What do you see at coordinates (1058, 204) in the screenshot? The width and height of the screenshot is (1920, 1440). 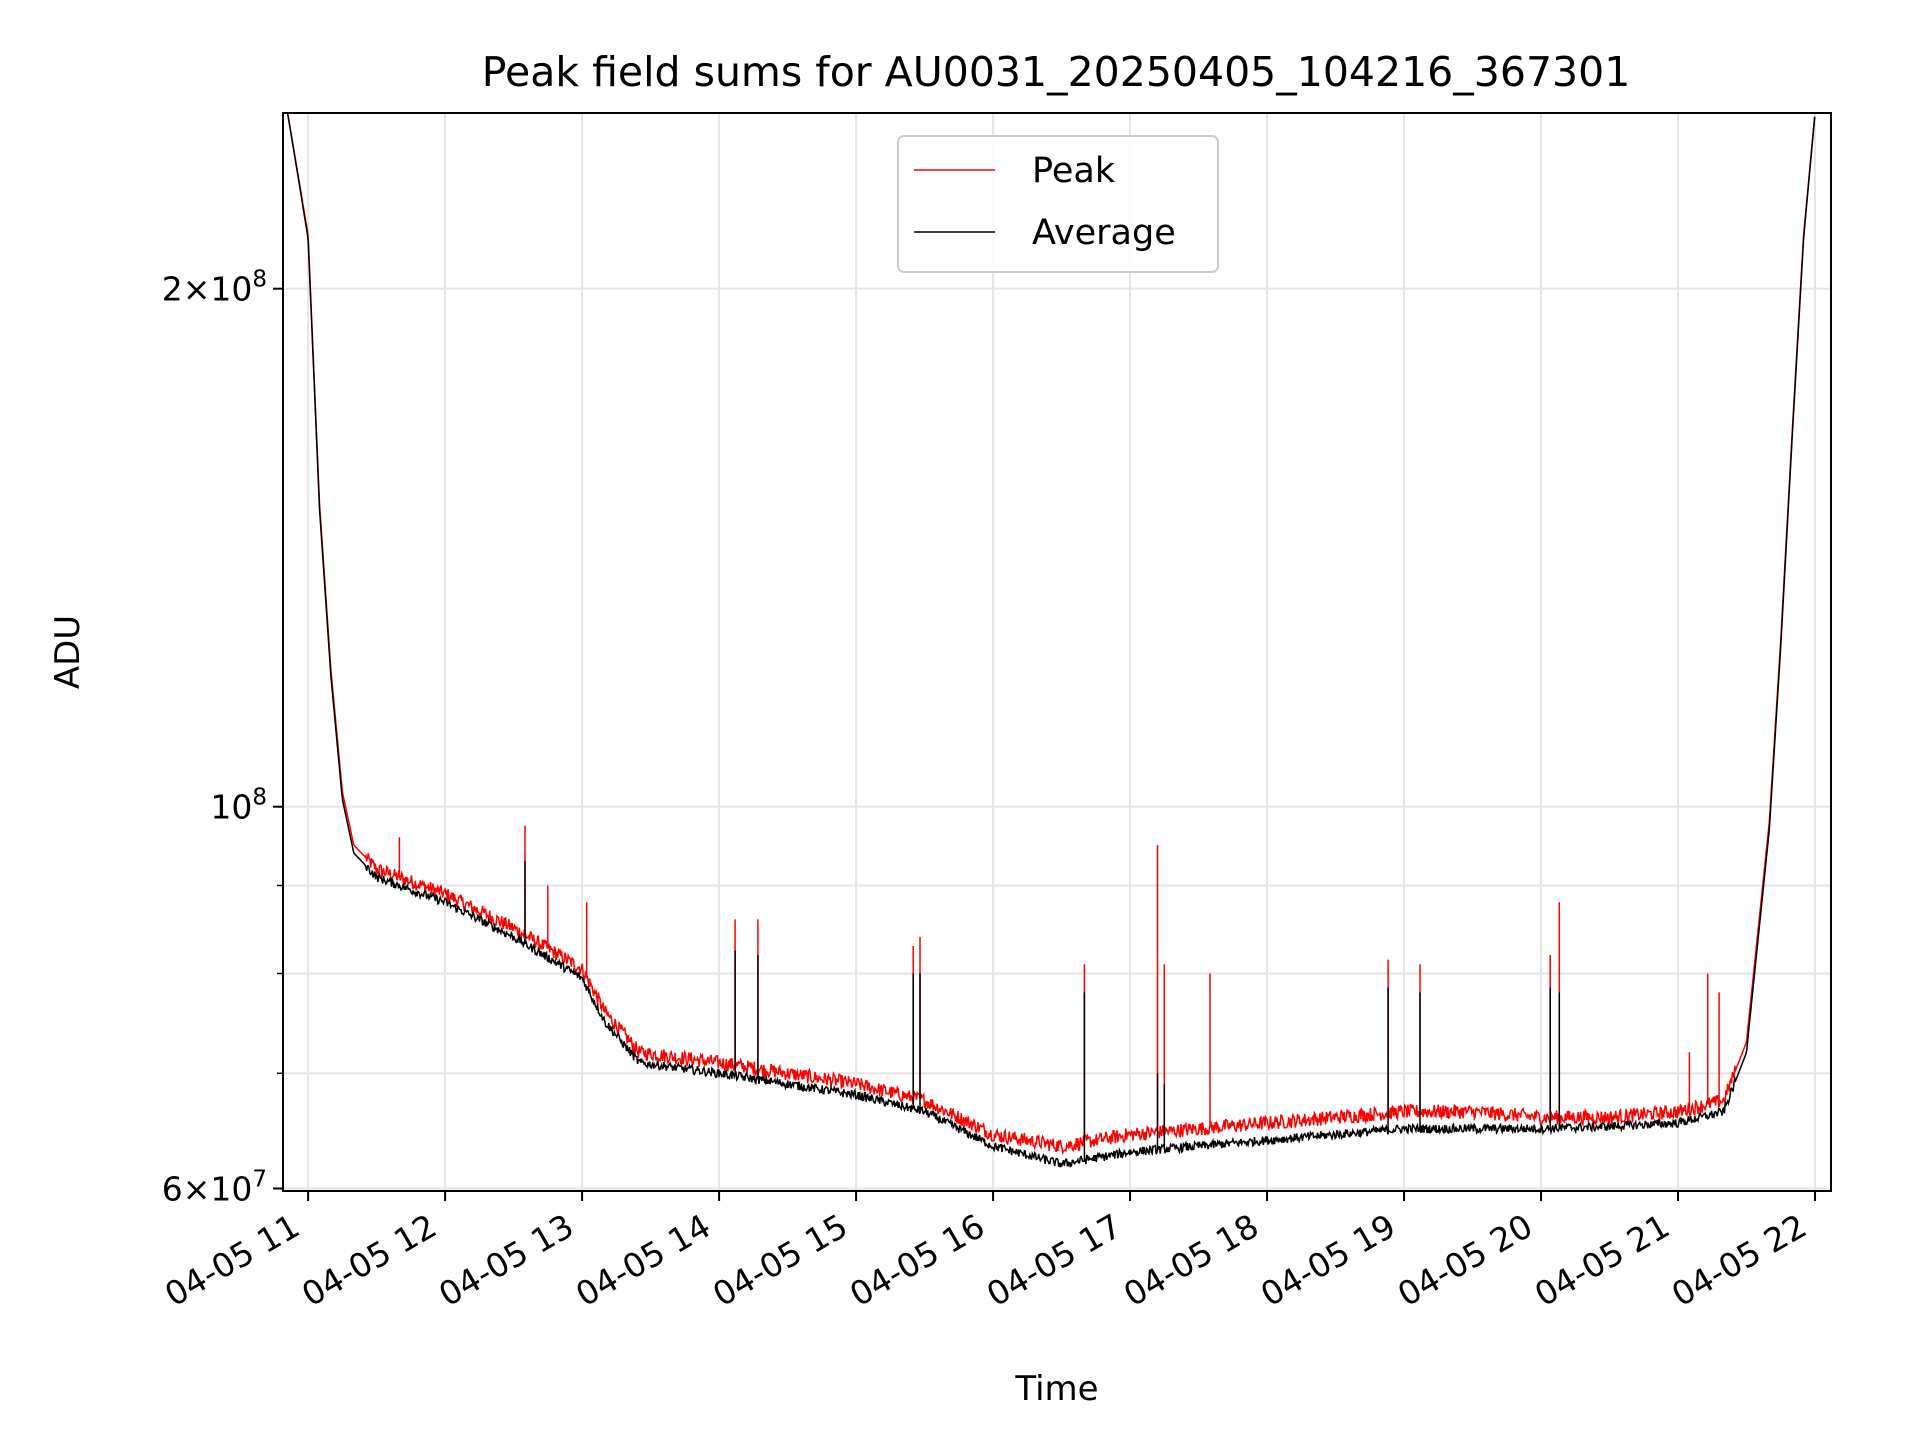 I see `legend: Peak Average` at bounding box center [1058, 204].